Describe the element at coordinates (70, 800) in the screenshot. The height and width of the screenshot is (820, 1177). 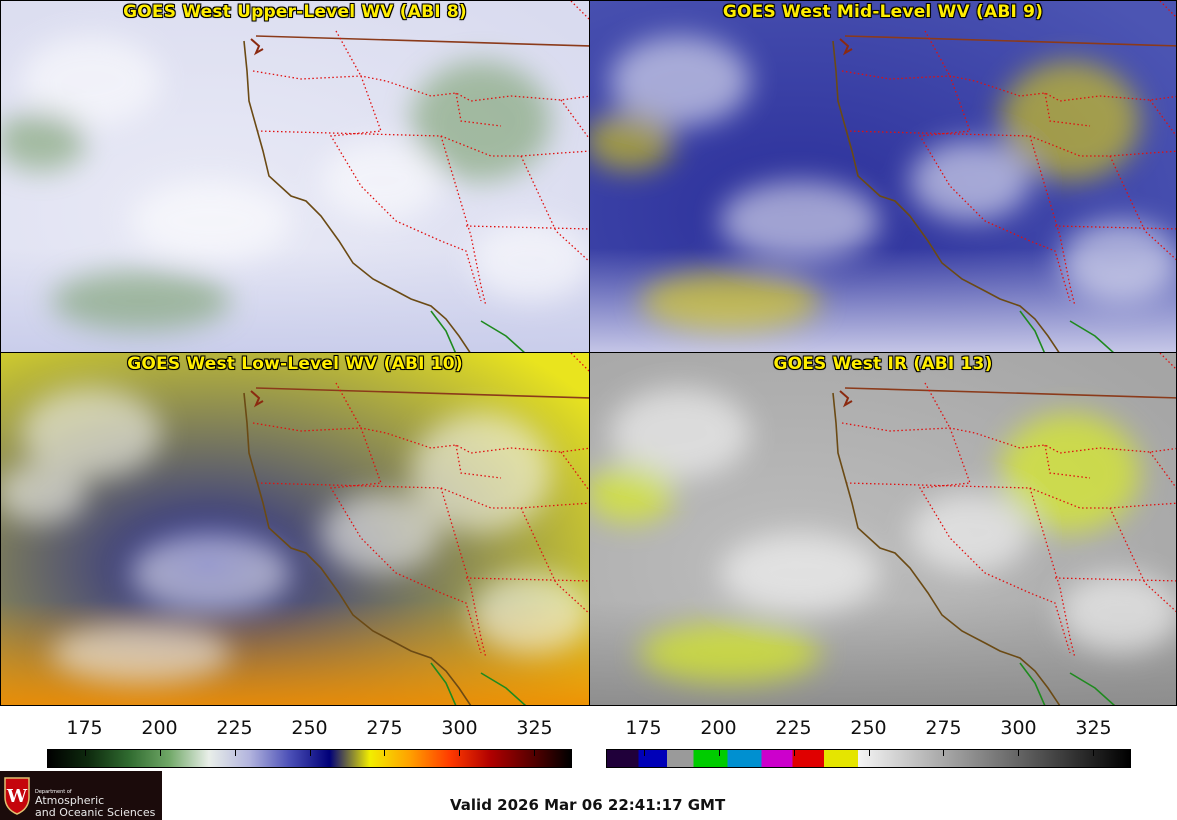
I see `logo-line-1: Atmospheric` at that location.